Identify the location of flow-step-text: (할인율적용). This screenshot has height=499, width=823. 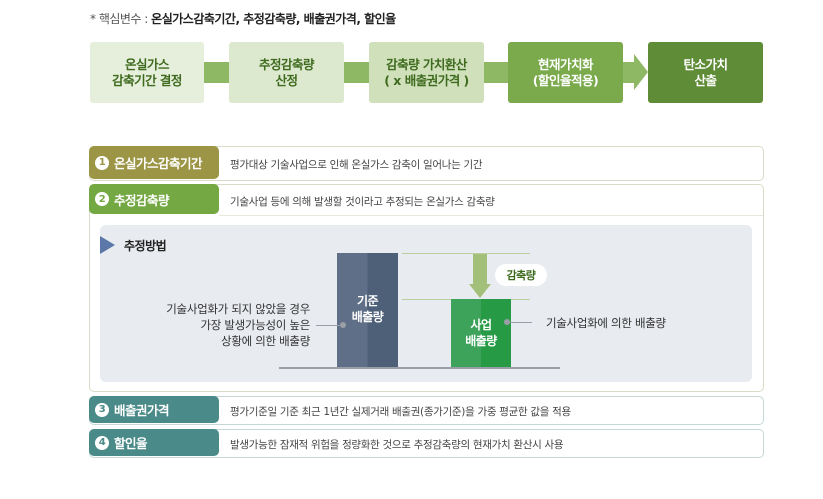
(565, 80).